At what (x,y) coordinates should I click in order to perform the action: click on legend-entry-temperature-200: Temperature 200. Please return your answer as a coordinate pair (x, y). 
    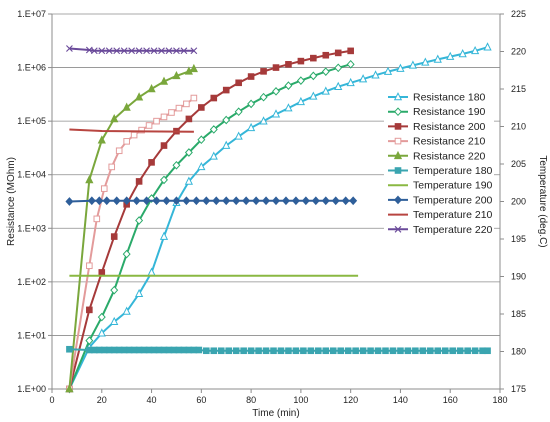
    Looking at the image, I should click on (440, 200).